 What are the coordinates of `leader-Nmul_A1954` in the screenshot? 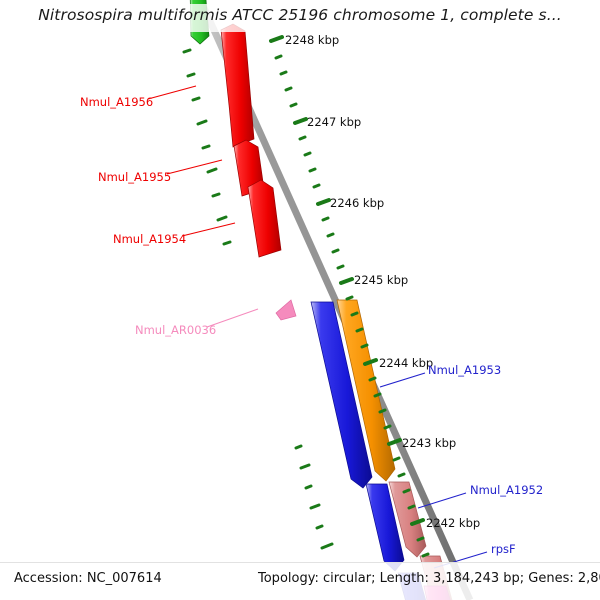 It's located at (208, 229).